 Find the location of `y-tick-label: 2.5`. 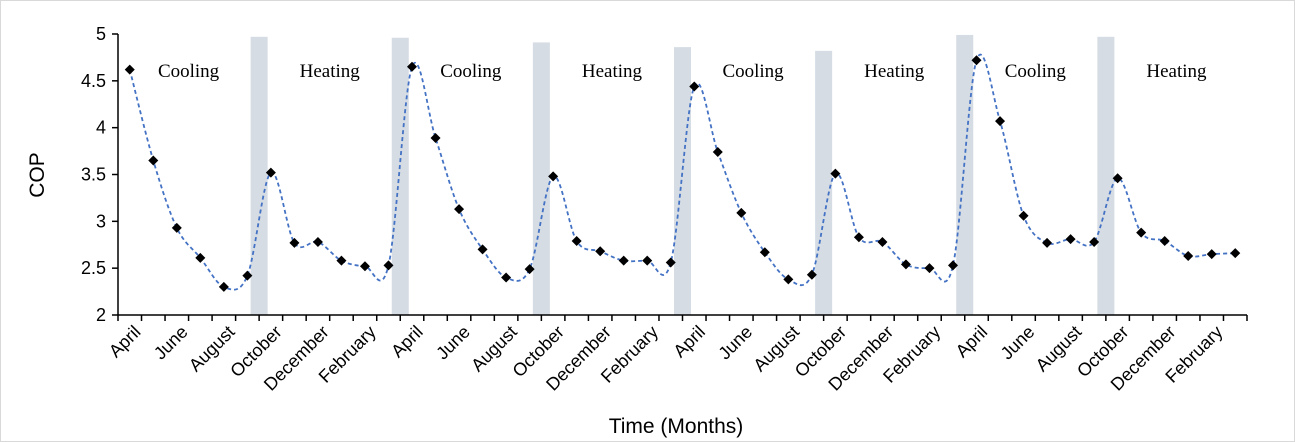

y-tick-label: 2.5 is located at coordinates (93, 268).